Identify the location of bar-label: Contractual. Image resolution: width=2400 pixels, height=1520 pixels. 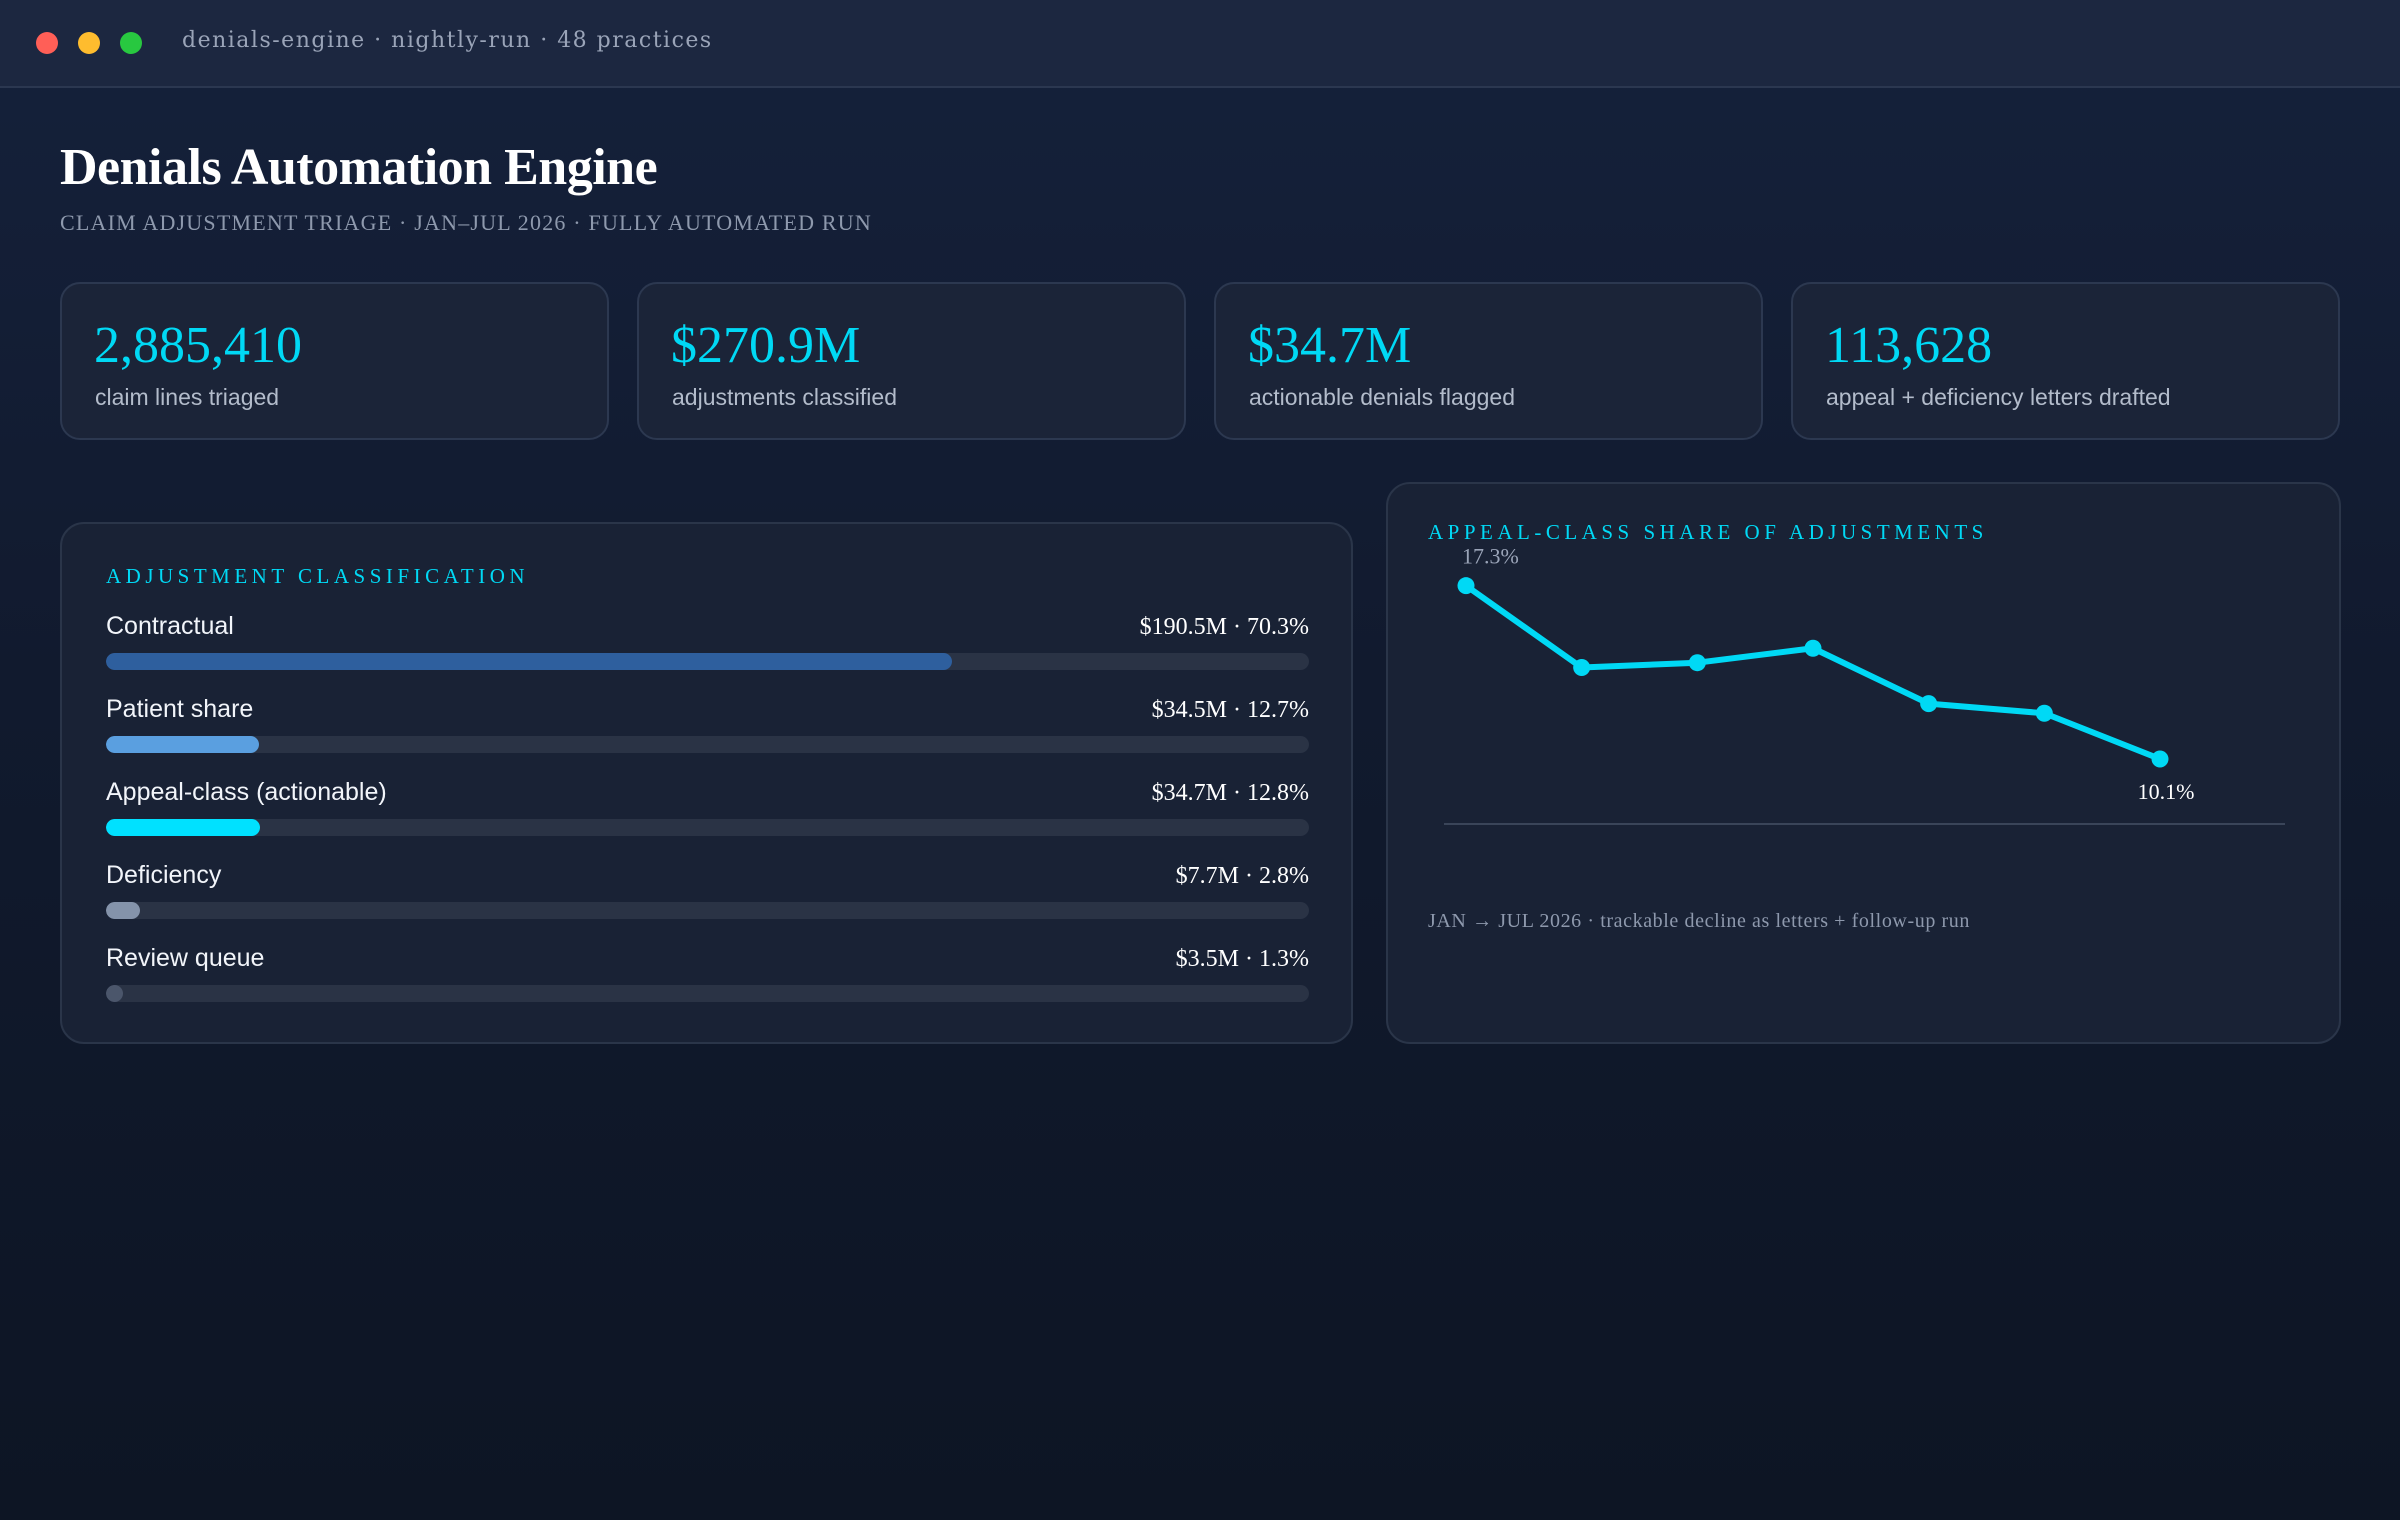
(170, 626).